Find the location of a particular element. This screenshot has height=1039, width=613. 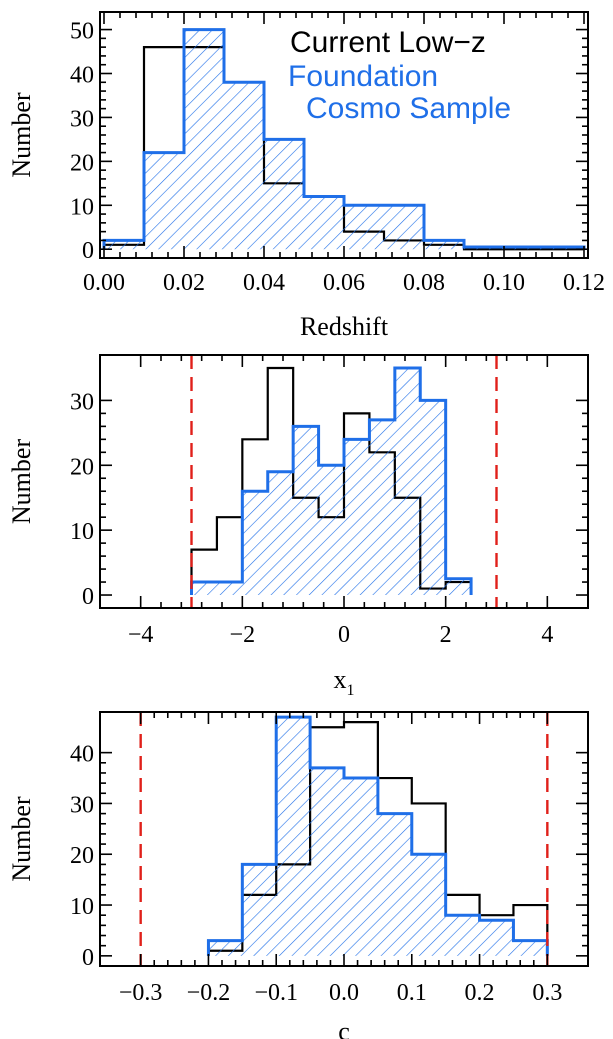

x-tick-label: 0.2 is located at coordinates (480, 993).